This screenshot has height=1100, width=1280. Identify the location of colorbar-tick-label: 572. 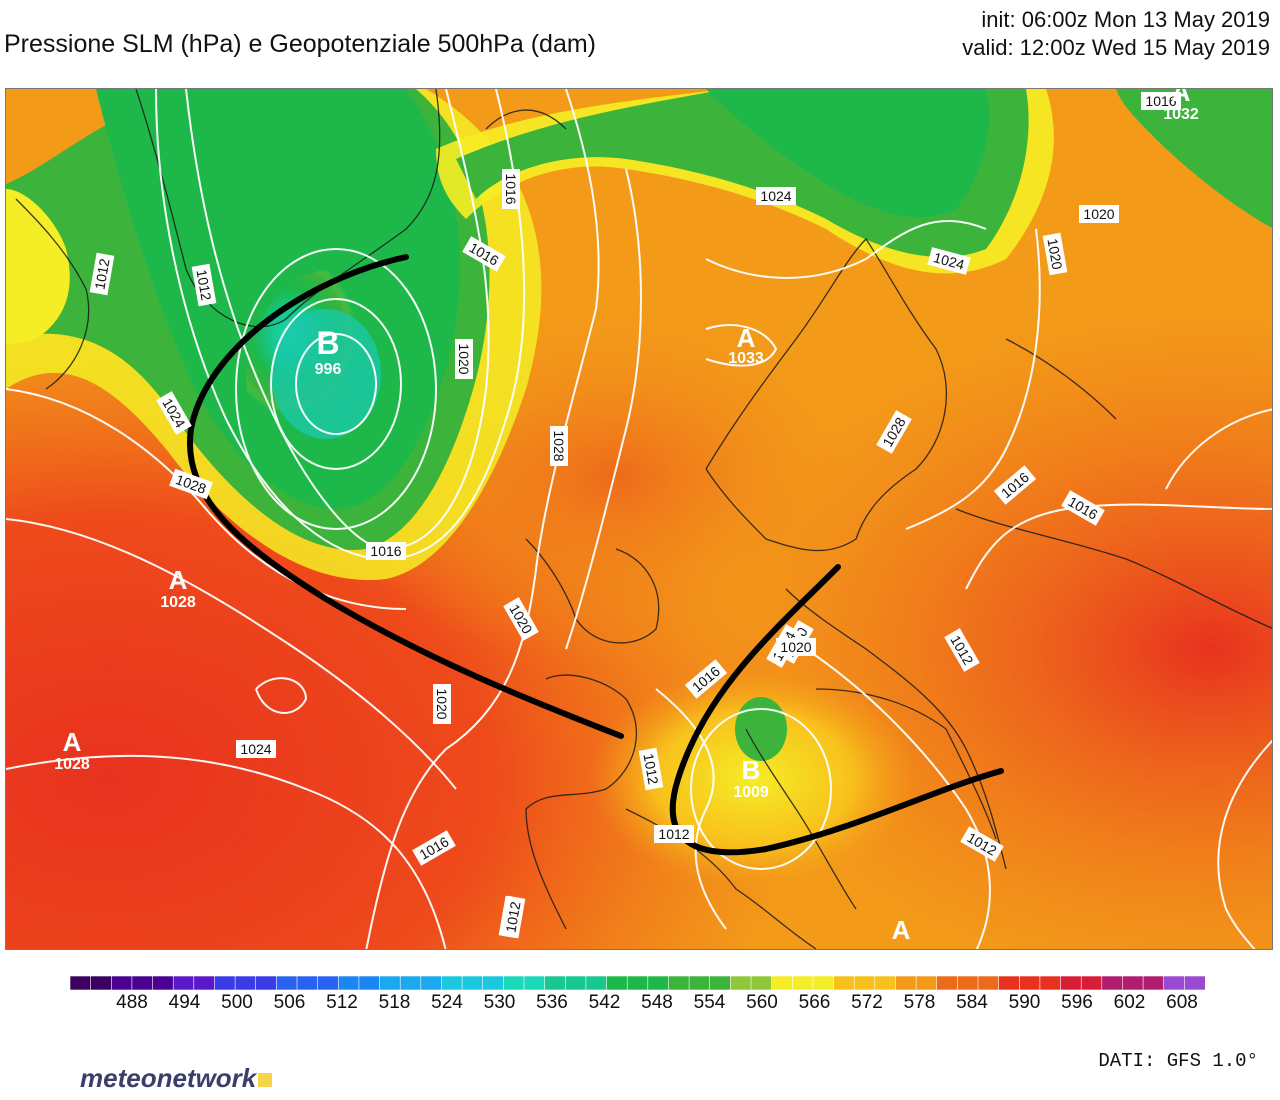
(867, 1002).